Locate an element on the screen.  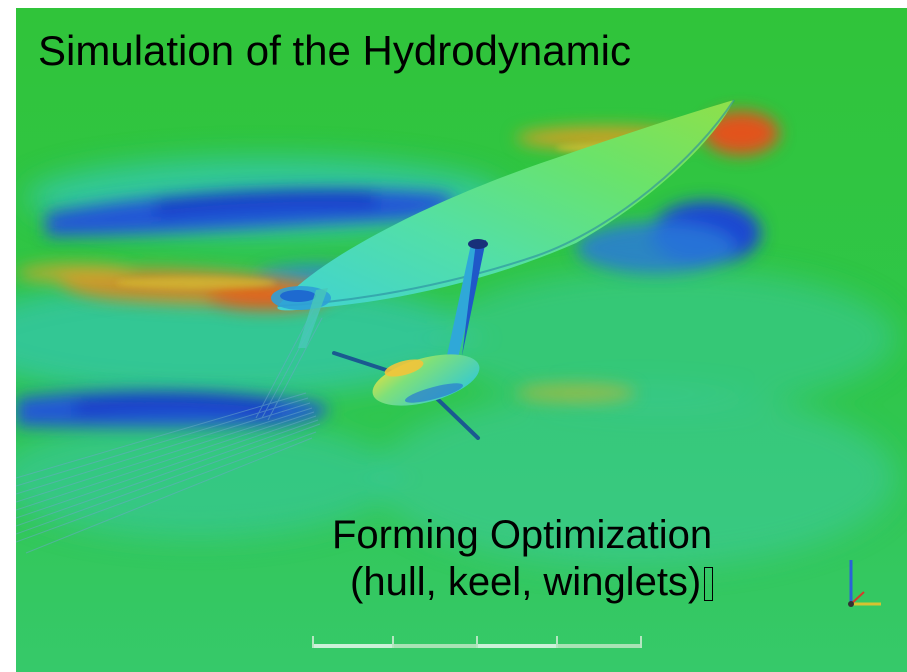
rudder is located at coordinates (313, 318).